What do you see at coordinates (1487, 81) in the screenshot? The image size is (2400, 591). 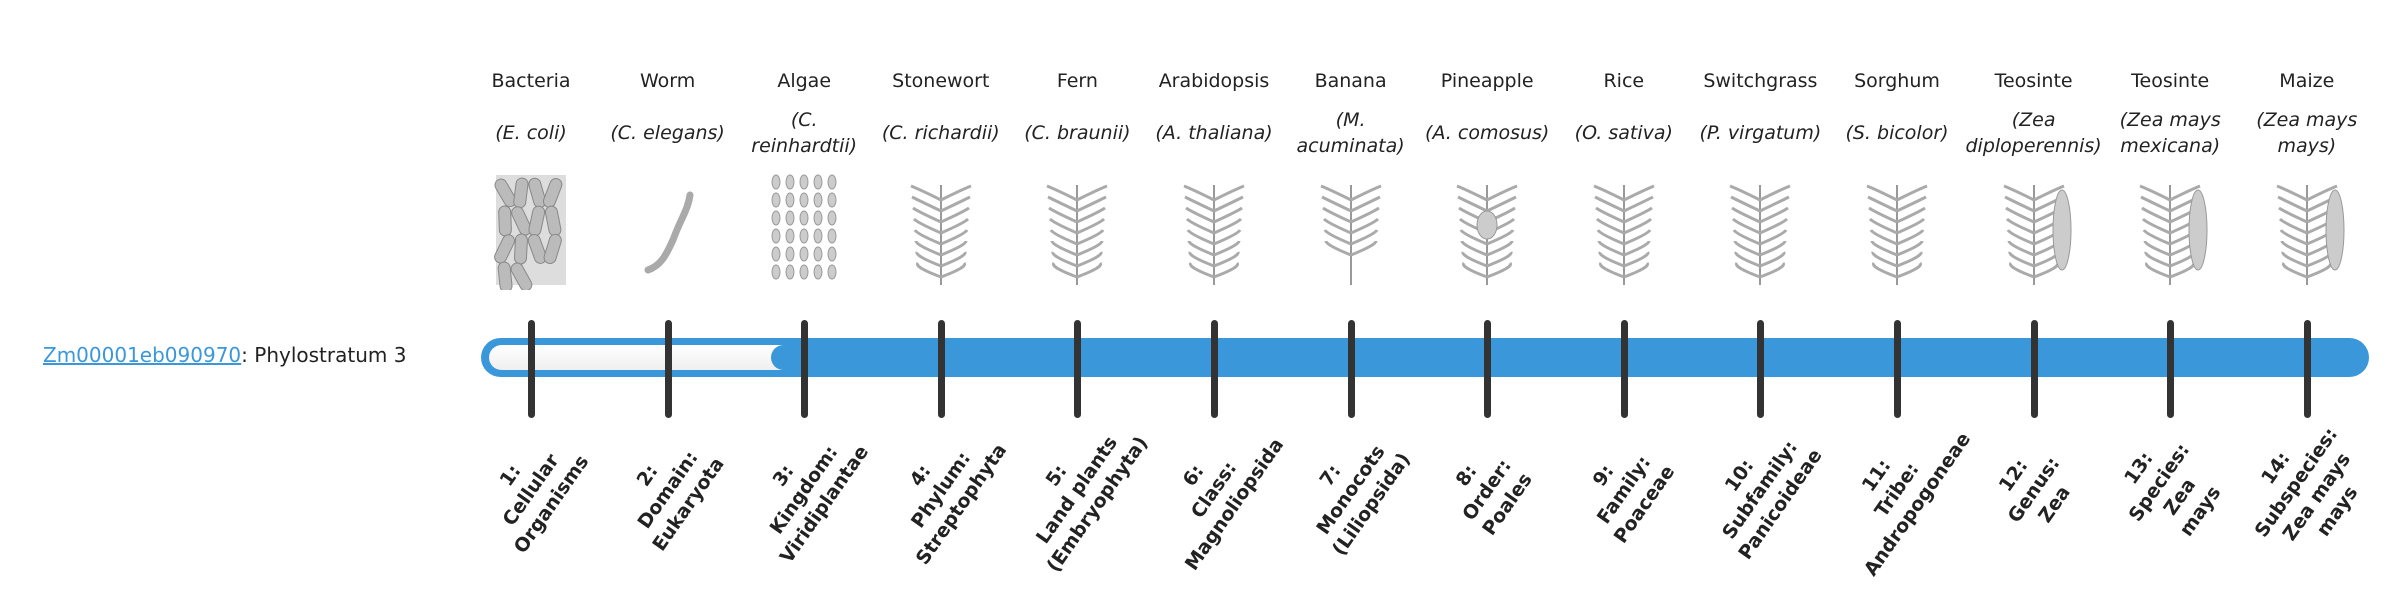 I see `organism-common-name: Pineapple` at bounding box center [1487, 81].